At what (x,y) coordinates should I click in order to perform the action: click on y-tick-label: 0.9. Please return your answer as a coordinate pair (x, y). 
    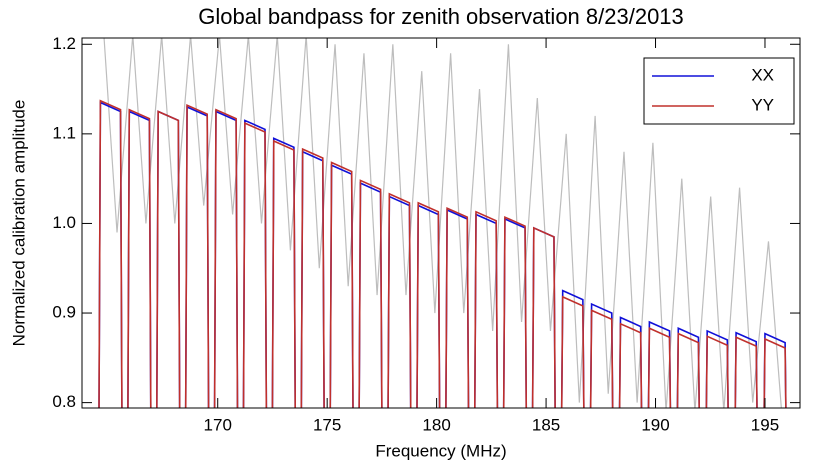
    Looking at the image, I should click on (64, 312).